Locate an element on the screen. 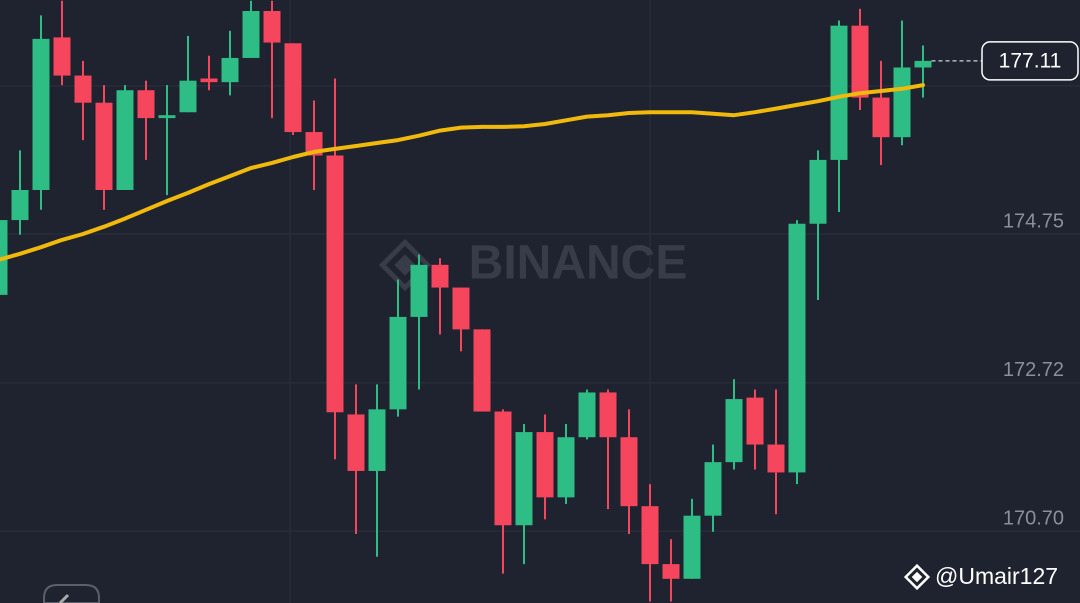 Image resolution: width=1080 pixels, height=603 pixels. y-tick-label: 174.75 is located at coordinates (1033, 221).